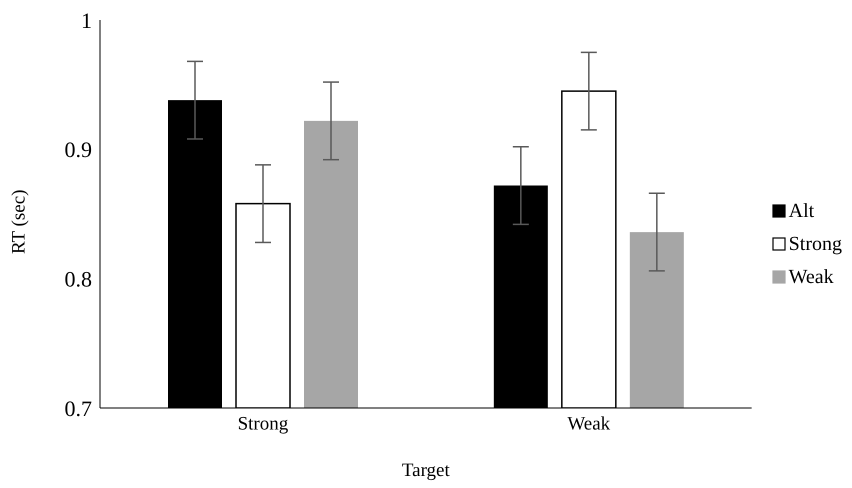 The height and width of the screenshot is (488, 852). Describe the element at coordinates (815, 244) in the screenshot. I see `legend-label: Strong` at that location.